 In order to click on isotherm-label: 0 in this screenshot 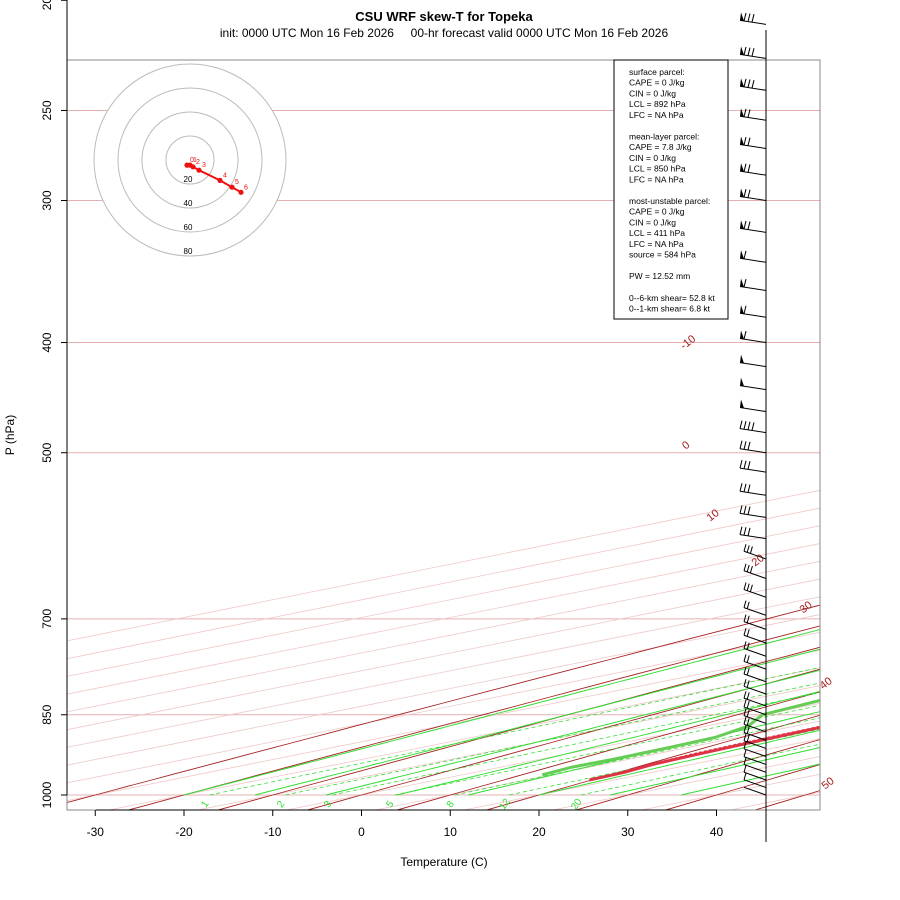, I will do `click(686, 445)`.